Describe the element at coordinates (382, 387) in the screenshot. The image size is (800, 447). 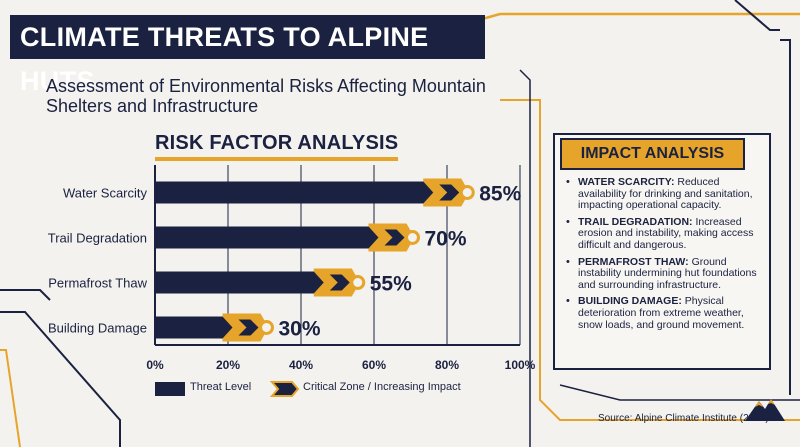
I see `legend-label-critical: Critical Zone / Increasing Impact` at that location.